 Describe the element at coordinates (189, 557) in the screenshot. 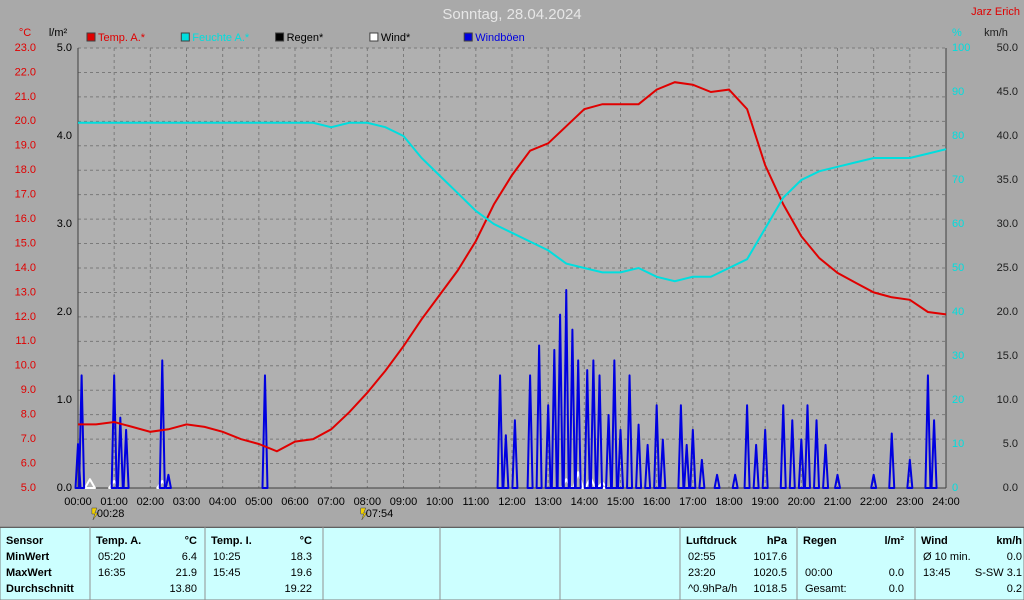

I see `cell: 6.4` at that location.